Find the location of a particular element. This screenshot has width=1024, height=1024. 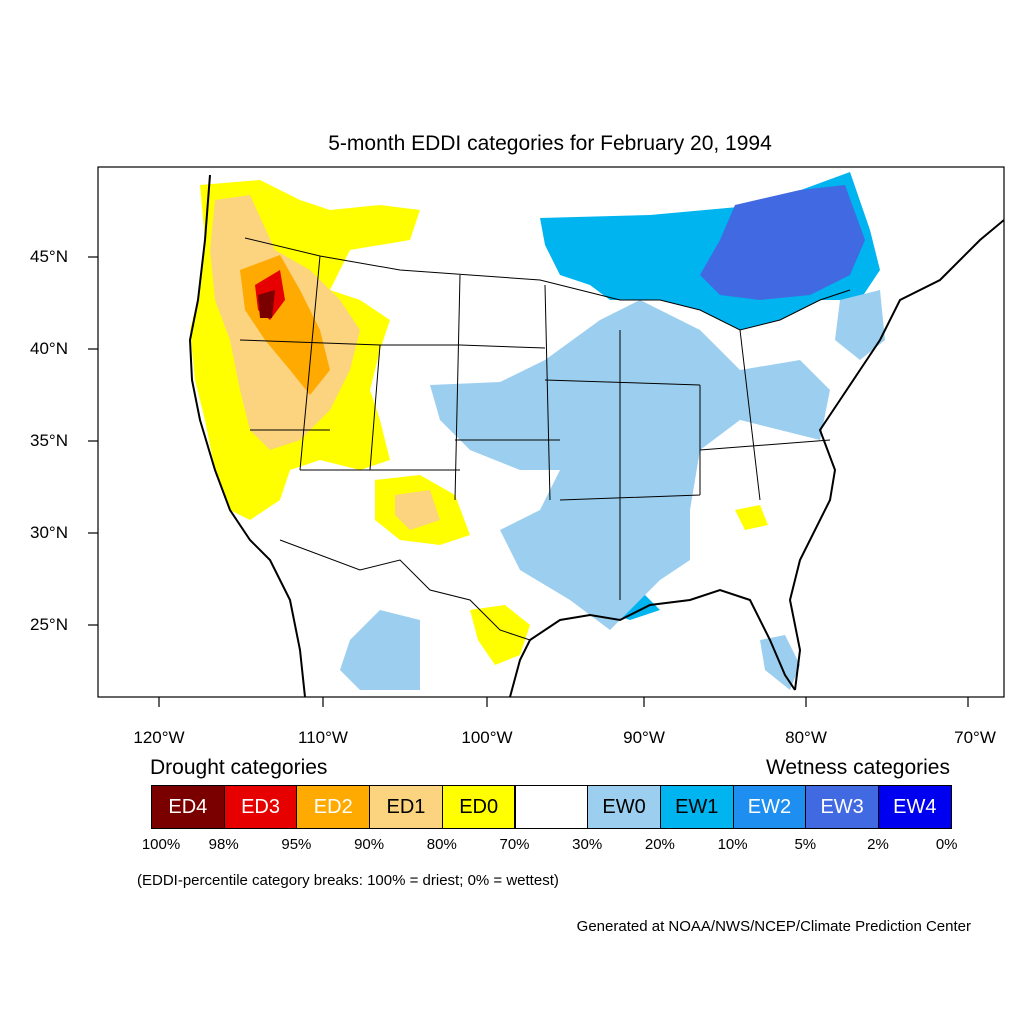

percentile-label: 2% is located at coordinates (878, 844).